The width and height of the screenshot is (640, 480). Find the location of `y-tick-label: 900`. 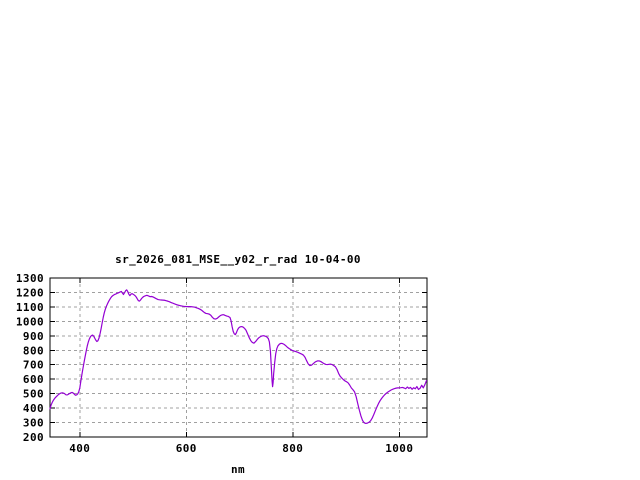

y-tick-label: 900 is located at coordinates (33, 336).